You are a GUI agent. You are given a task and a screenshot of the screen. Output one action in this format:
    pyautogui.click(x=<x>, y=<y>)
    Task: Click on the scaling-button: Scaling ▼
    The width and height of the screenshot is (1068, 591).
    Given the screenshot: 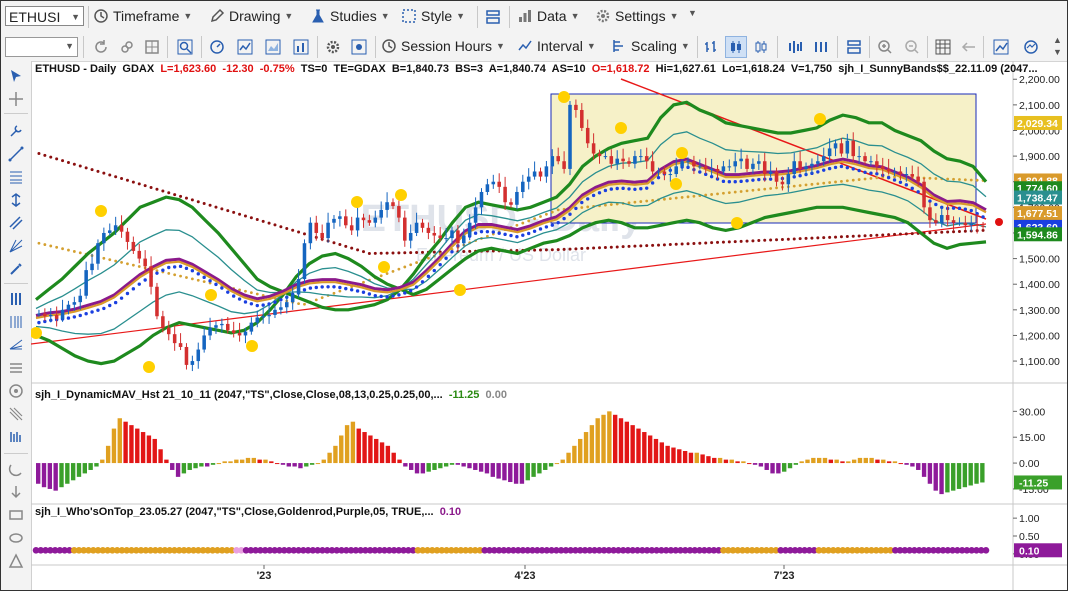 What is the action you would take?
    pyautogui.click(x=650, y=46)
    